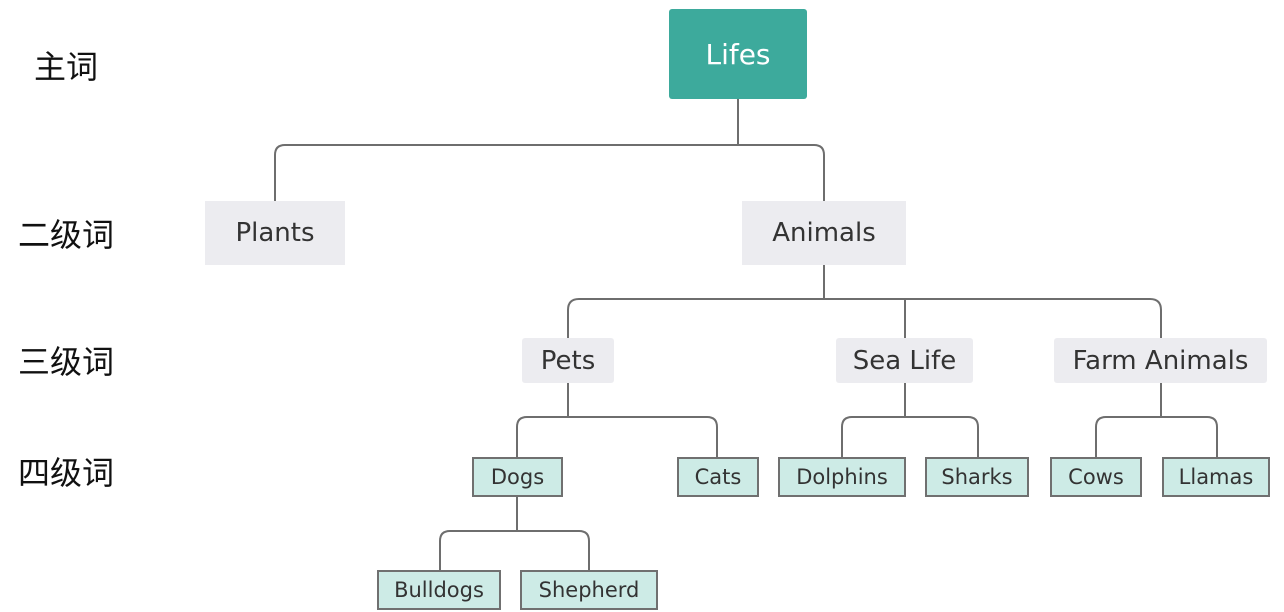 Image resolution: width=1284 pixels, height=612 pixels. What do you see at coordinates (568, 360) in the screenshot?
I see `node-pets: Pets` at bounding box center [568, 360].